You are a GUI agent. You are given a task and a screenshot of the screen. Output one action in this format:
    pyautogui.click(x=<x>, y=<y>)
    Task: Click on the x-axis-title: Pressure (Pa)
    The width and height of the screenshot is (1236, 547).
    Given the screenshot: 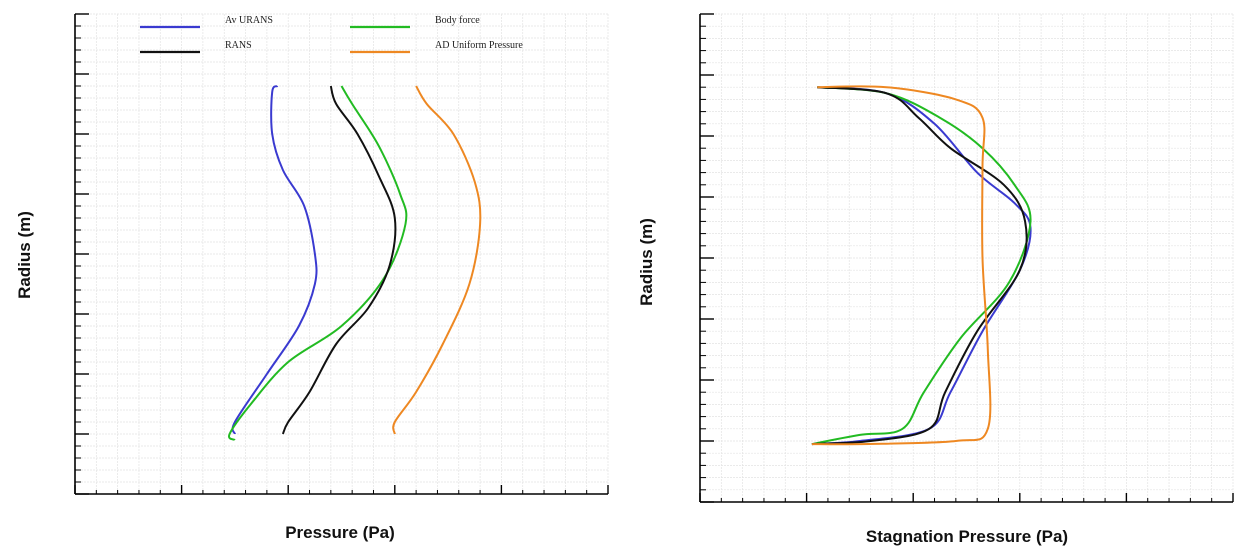 What is the action you would take?
    pyautogui.click(x=340, y=532)
    